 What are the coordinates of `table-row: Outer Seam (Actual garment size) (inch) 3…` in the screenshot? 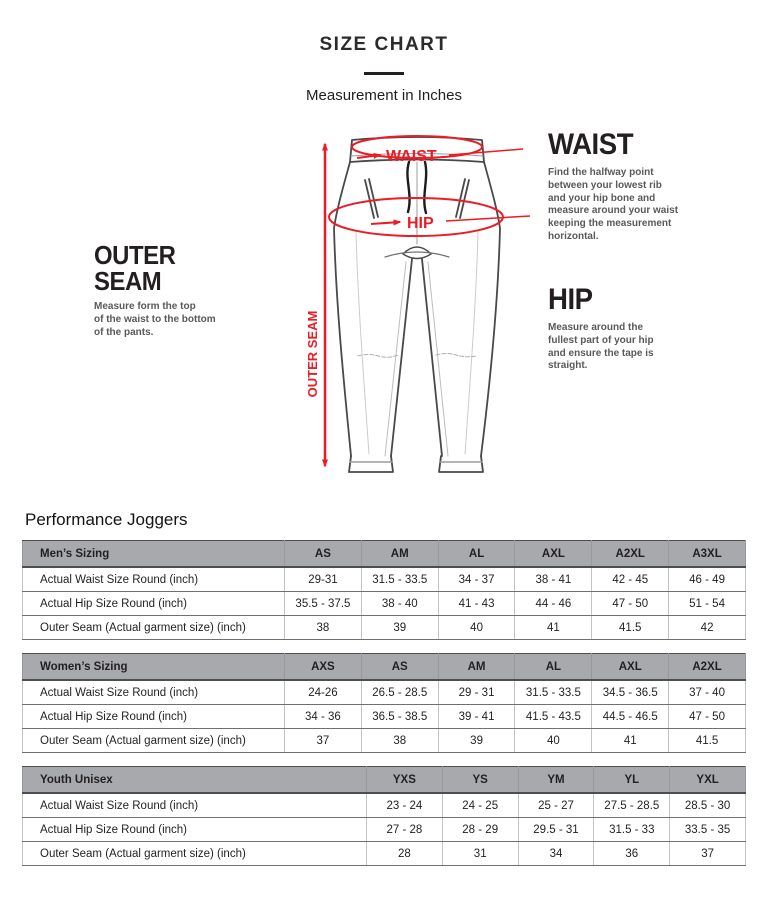 It's located at (384, 740).